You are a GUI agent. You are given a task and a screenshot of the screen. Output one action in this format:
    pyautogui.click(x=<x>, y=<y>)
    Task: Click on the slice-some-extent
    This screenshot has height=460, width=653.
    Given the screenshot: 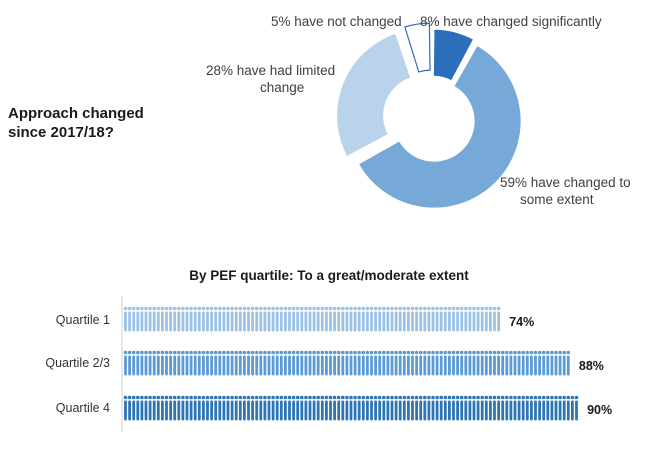 What is the action you would take?
    pyautogui.click(x=439, y=126)
    